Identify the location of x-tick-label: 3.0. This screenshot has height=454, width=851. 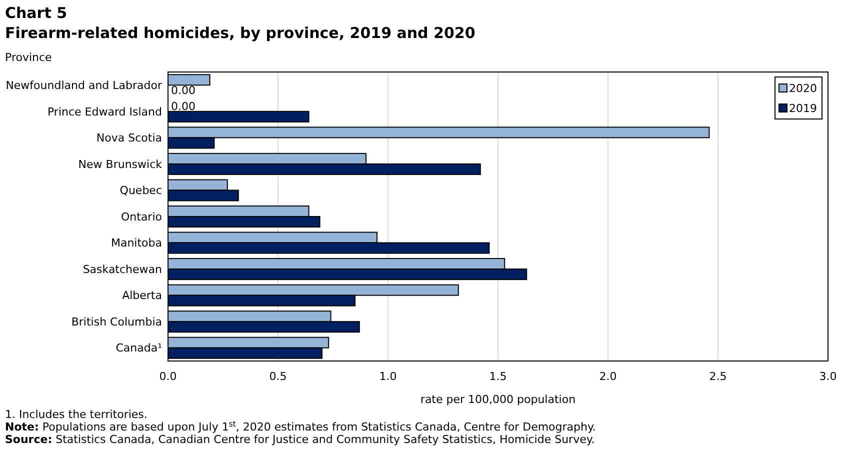
(828, 376).